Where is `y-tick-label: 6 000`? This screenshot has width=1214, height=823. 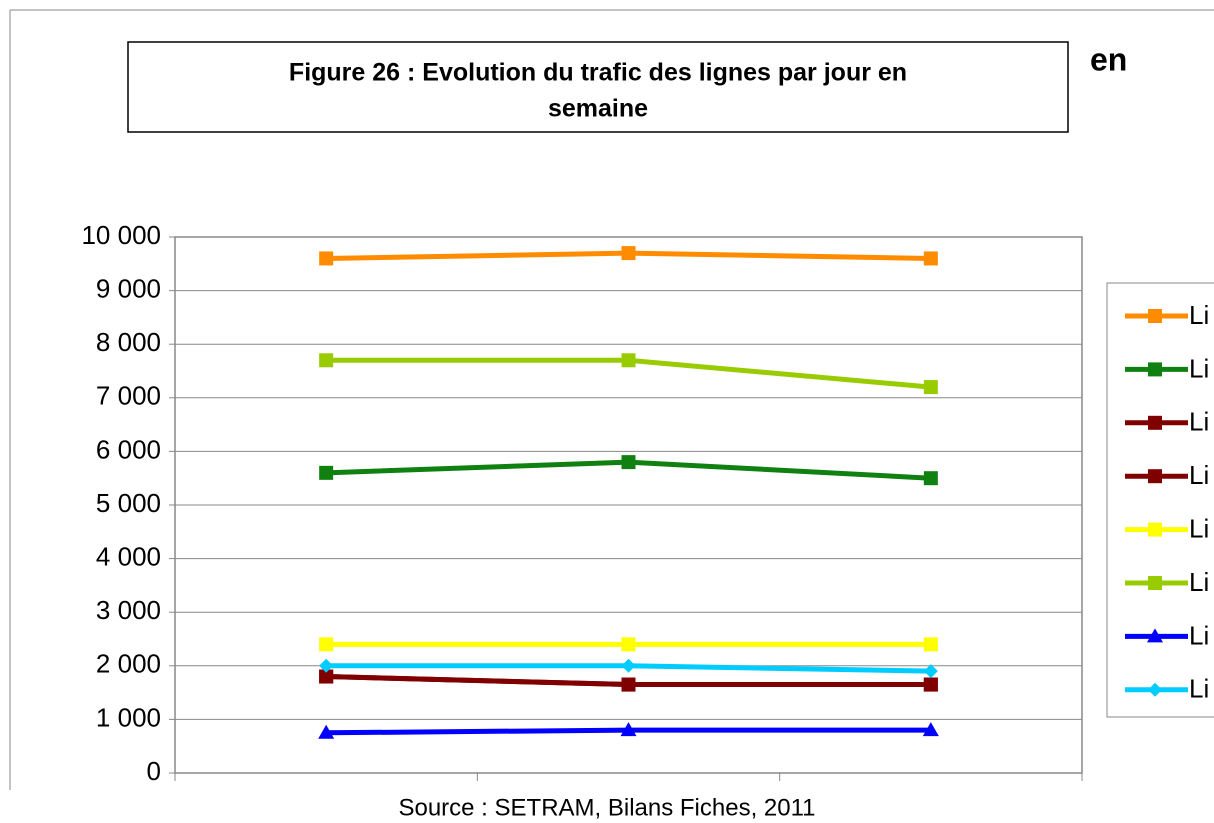
y-tick-label: 6 000 is located at coordinates (128, 449).